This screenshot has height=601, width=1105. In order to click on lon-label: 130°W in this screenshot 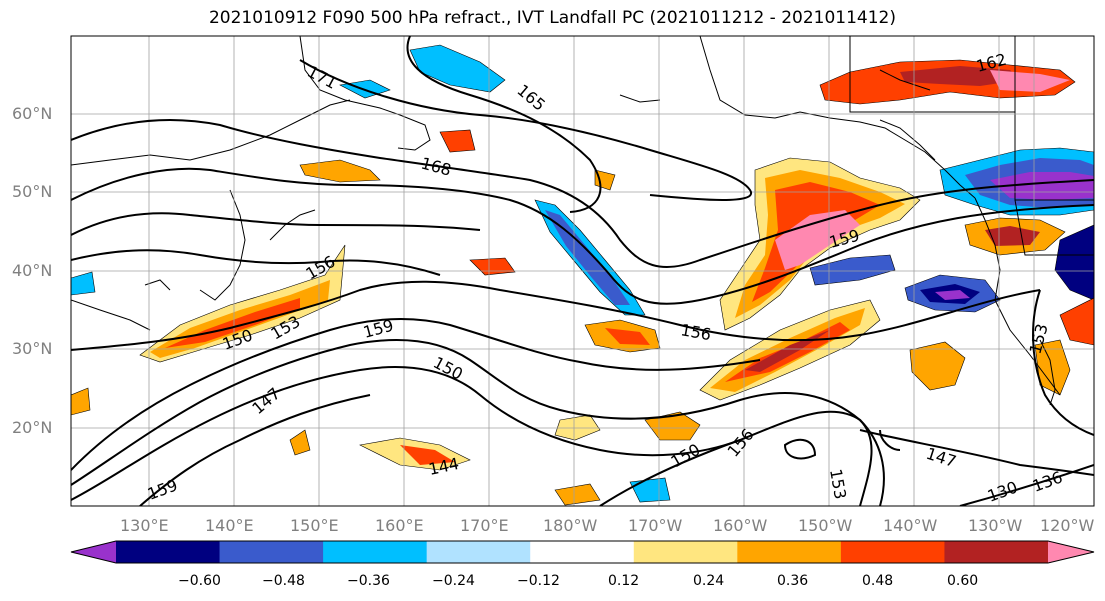, I will do `click(995, 525)`.